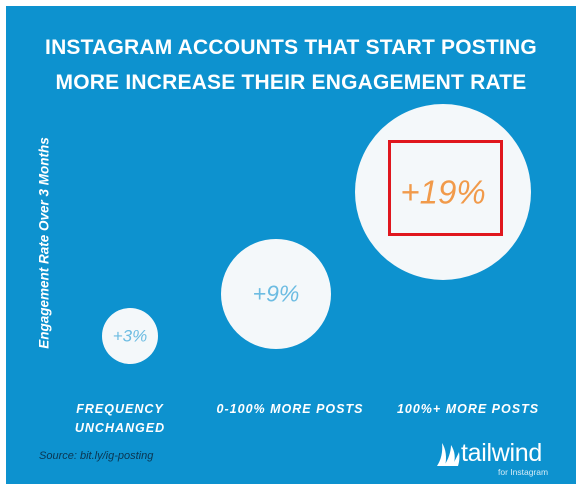 The width and height of the screenshot is (588, 494). I want to click on category-label-3: 100%+ MORE POSTS, so click(468, 409).